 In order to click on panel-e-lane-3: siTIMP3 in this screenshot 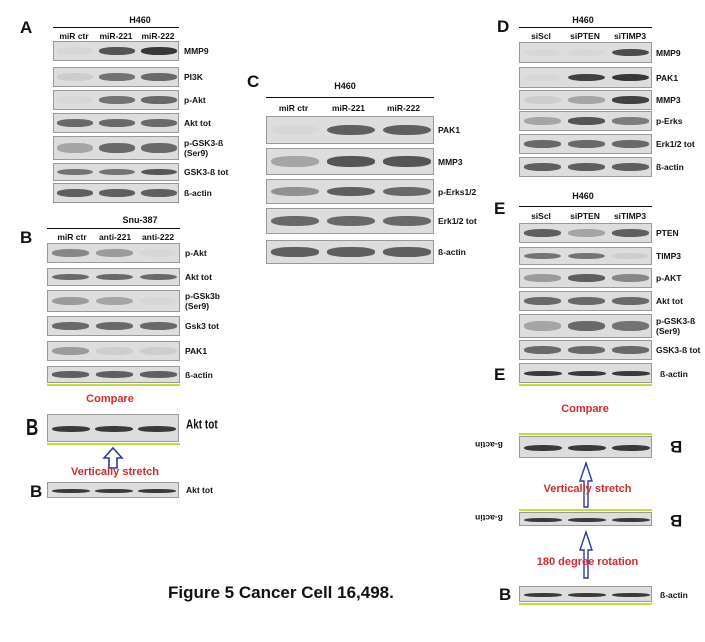, I will do `click(630, 216)`.